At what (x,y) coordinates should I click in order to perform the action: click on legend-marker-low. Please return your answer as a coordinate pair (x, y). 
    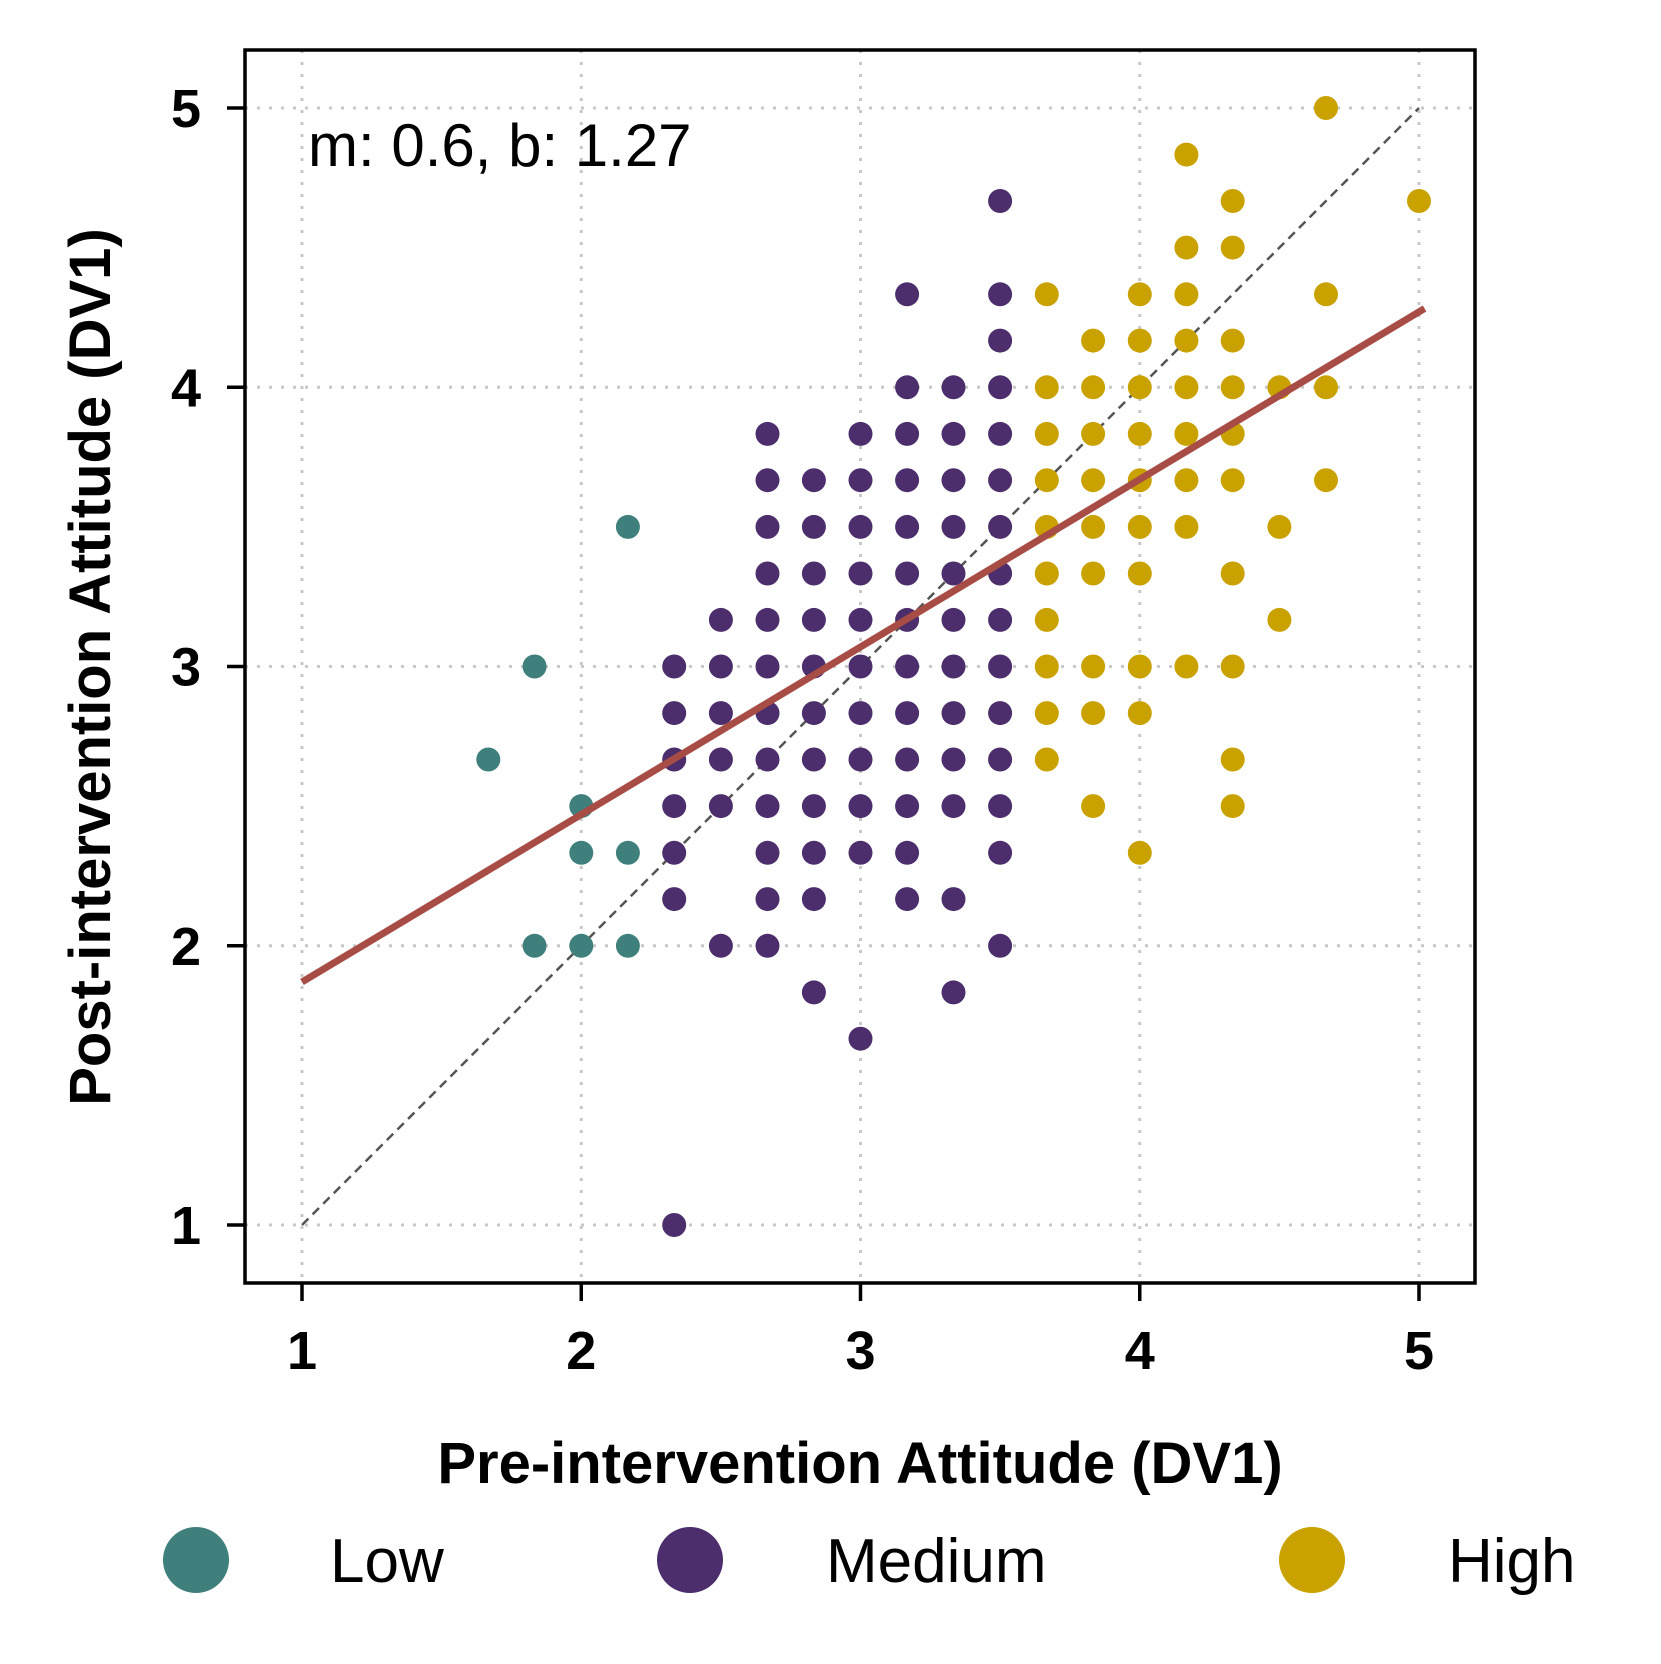
    Looking at the image, I should click on (196, 1560).